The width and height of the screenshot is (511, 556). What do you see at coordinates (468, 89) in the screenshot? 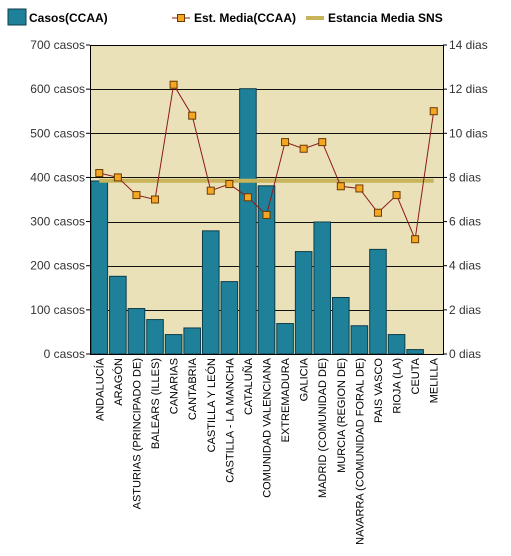
I see `y-right-tick-label: 12 dias` at bounding box center [468, 89].